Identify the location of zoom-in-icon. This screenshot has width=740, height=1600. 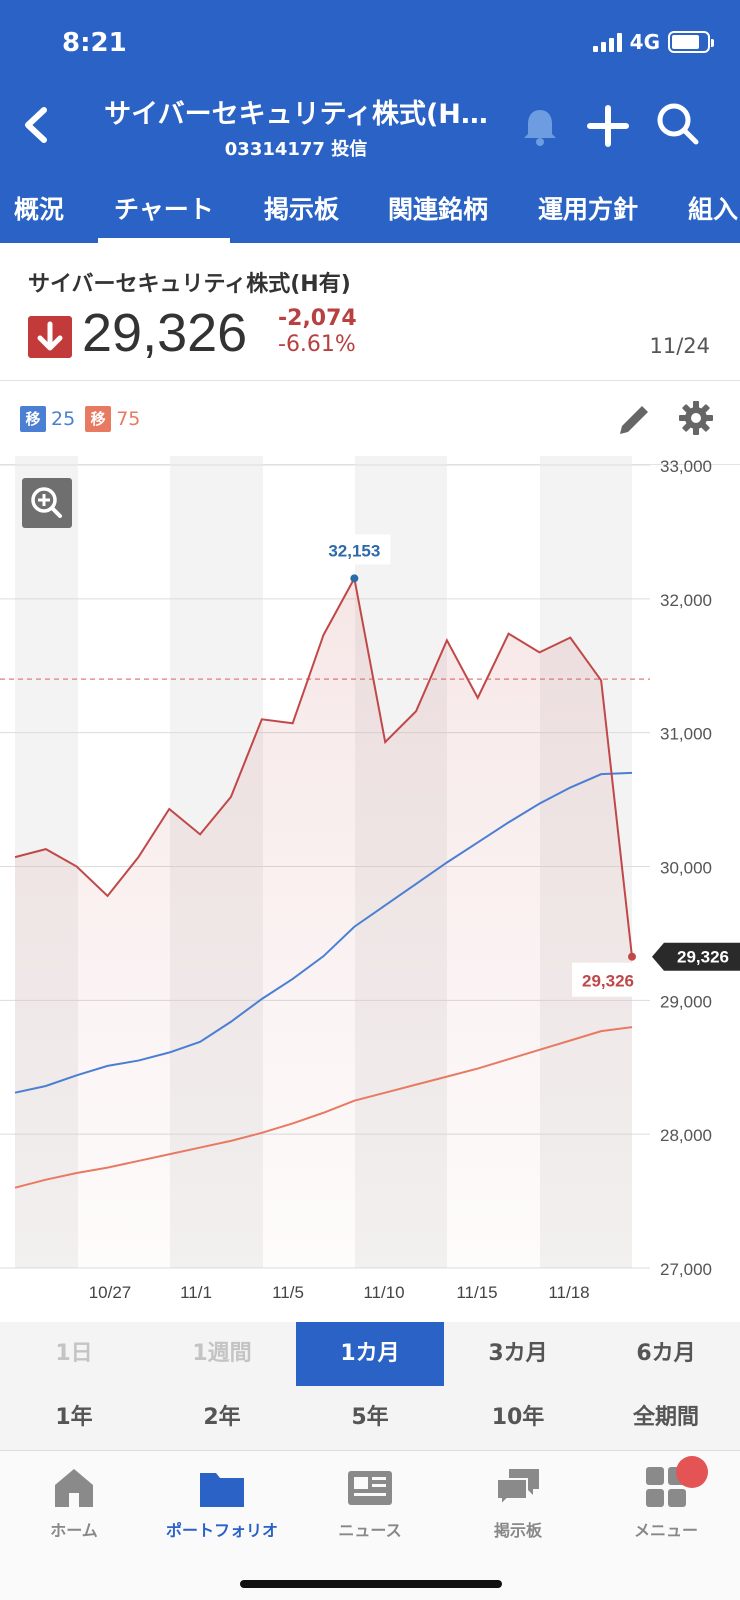
(46, 502).